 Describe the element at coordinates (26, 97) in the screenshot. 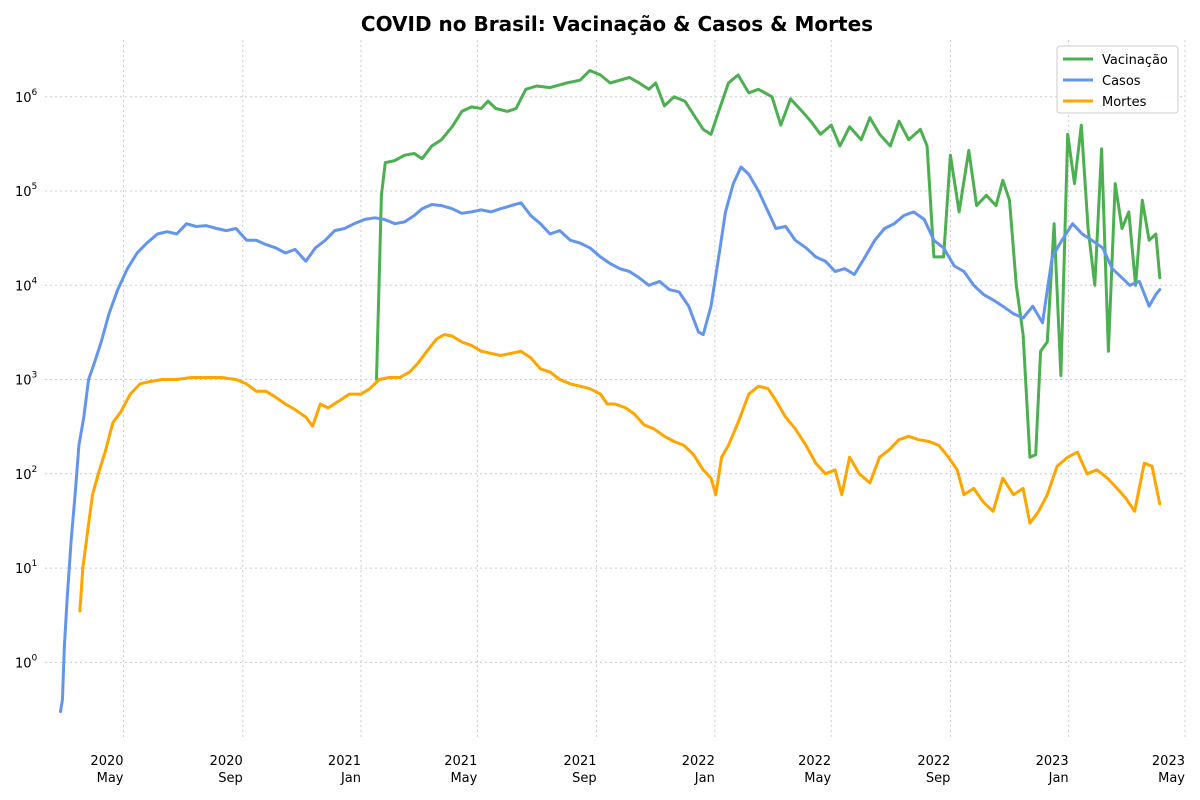

I see `y-tick-label: 10⁶` at that location.